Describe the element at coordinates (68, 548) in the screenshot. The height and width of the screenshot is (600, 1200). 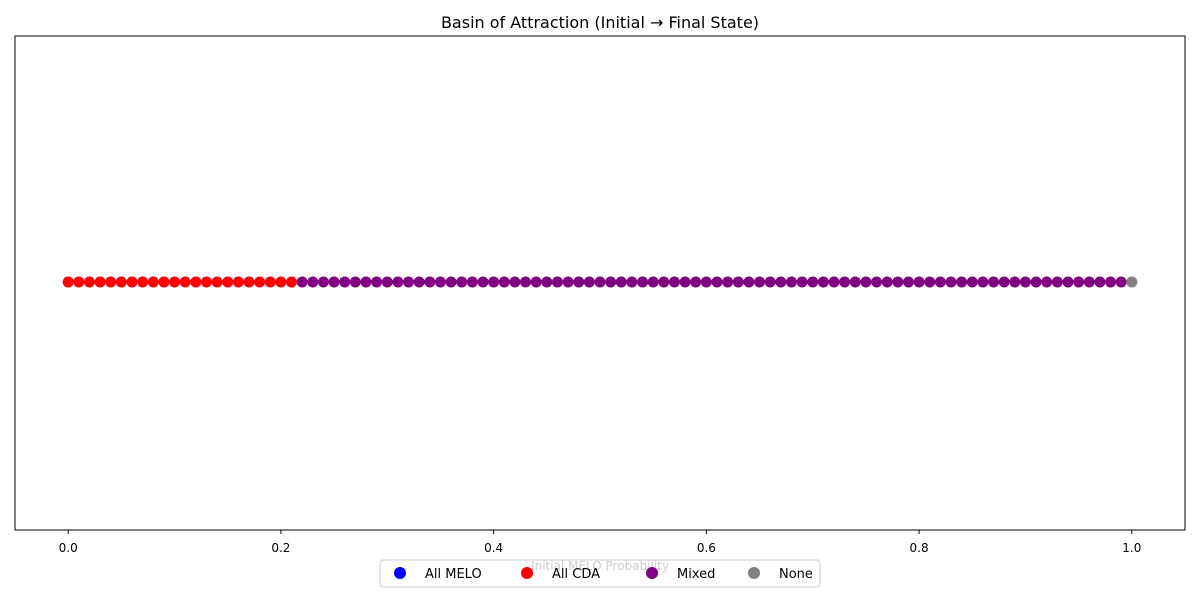
I see `x-tick-label: 0.0` at that location.